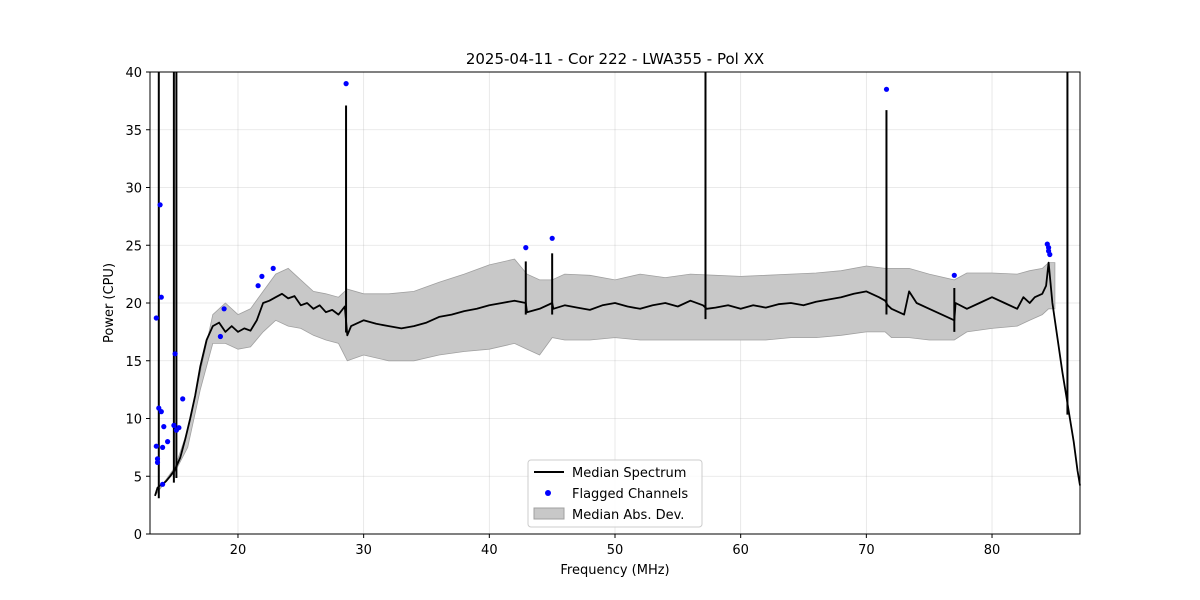 Image resolution: width=1200 pixels, height=600 pixels. Describe the element at coordinates (133, 131) in the screenshot. I see `y-tick-label: 35` at that location.